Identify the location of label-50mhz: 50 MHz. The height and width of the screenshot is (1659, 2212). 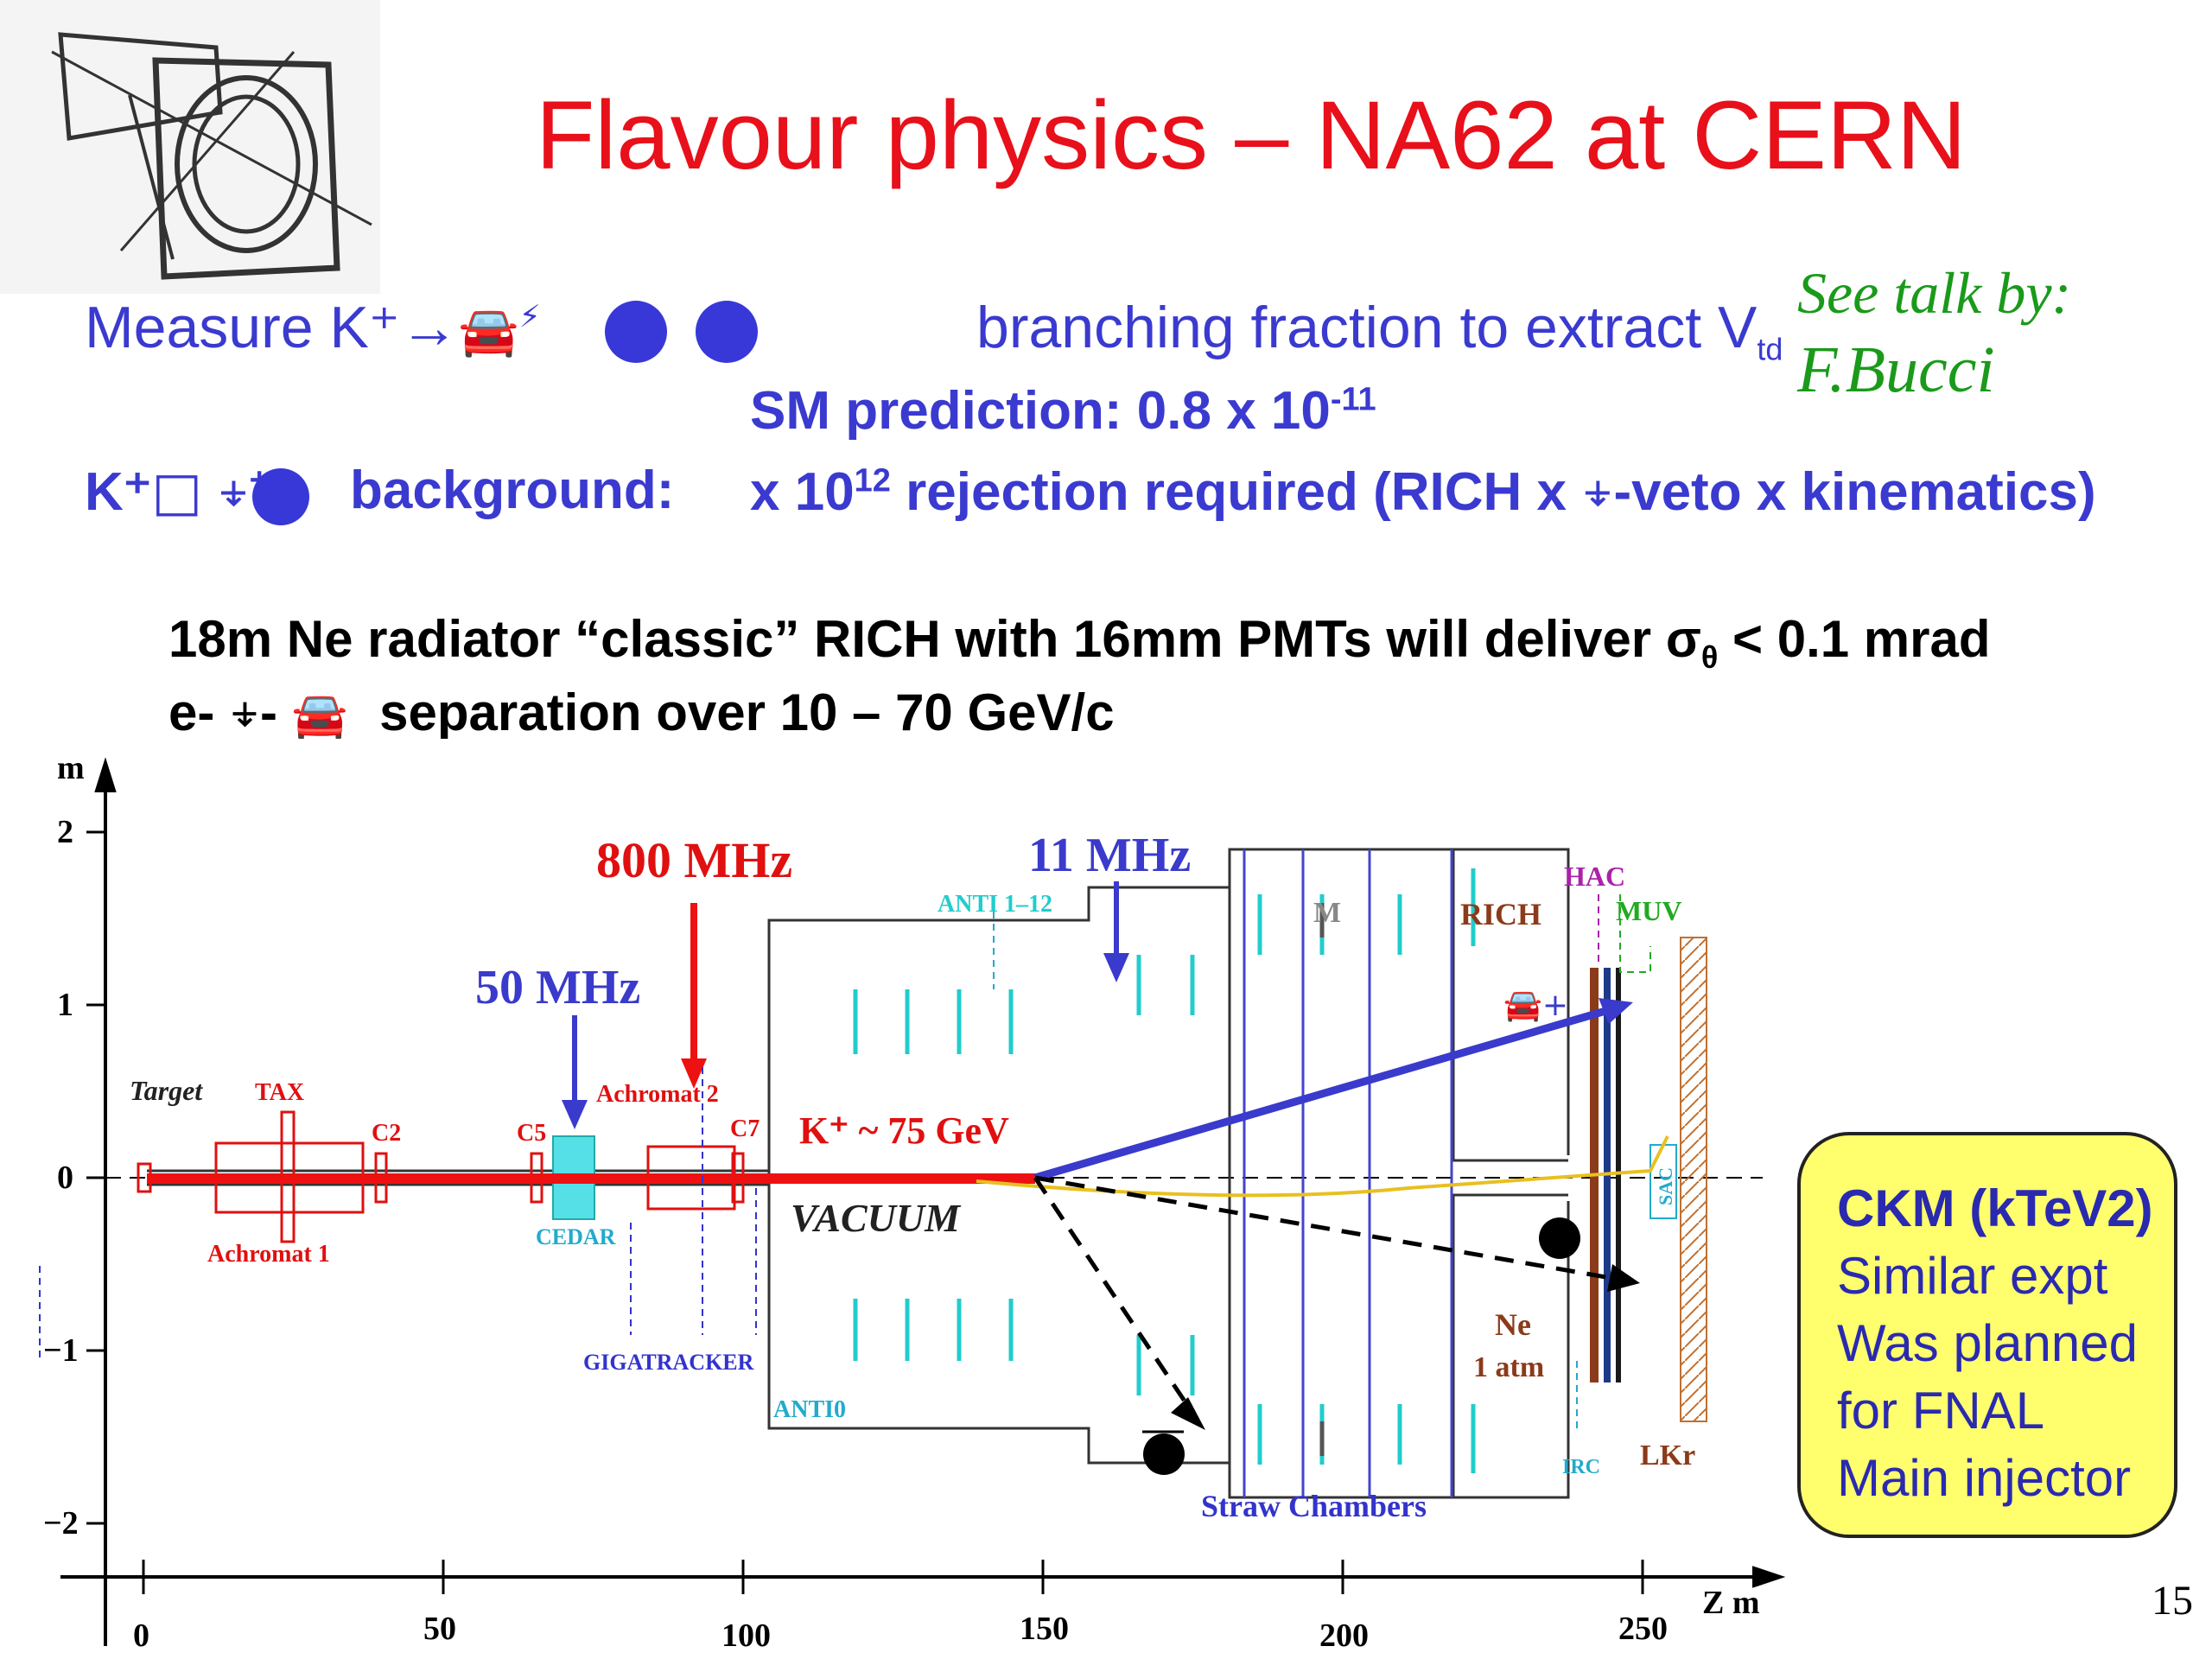
(557, 987).